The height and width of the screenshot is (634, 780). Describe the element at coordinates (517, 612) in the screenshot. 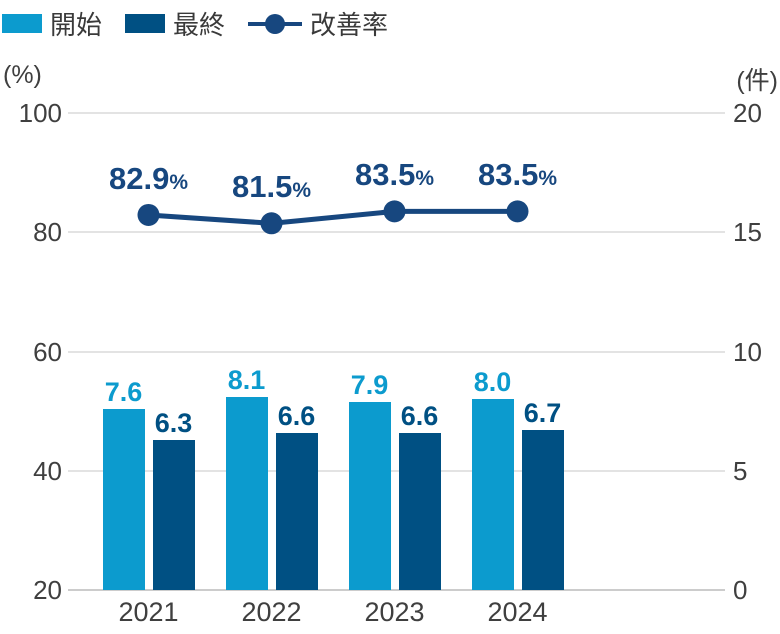

I see `x-axis-label-2024: 2024` at that location.